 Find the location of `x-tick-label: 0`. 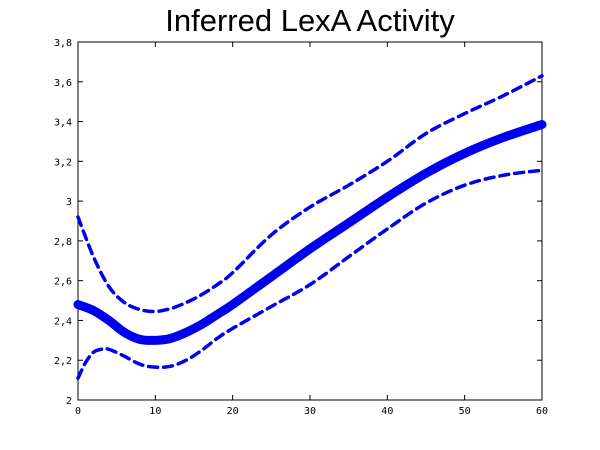

x-tick-label: 0 is located at coordinates (78, 411).